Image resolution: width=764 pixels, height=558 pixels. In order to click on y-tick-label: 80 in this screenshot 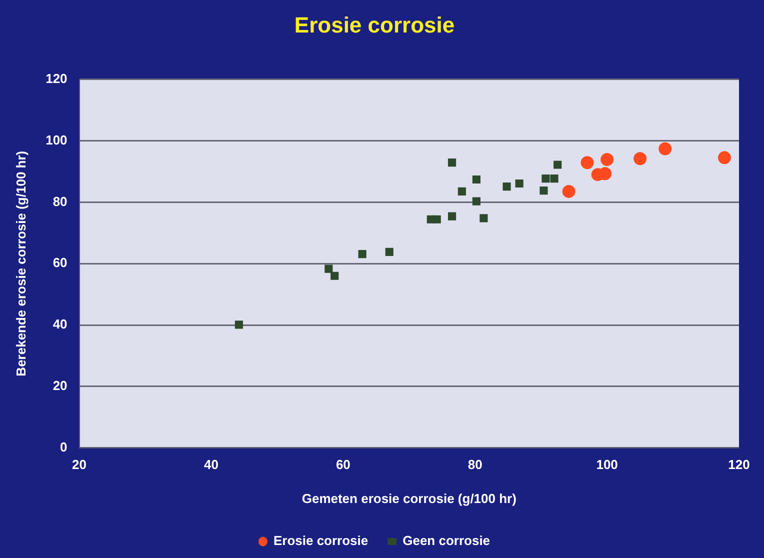, I will do `click(60, 201)`.